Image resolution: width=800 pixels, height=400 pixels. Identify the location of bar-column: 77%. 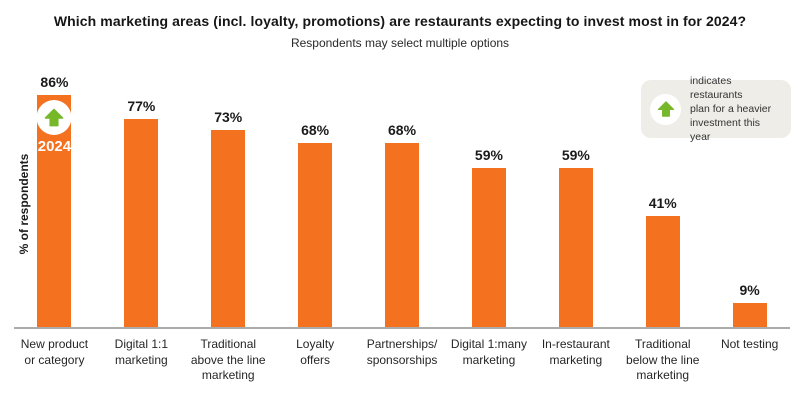
(141, 212).